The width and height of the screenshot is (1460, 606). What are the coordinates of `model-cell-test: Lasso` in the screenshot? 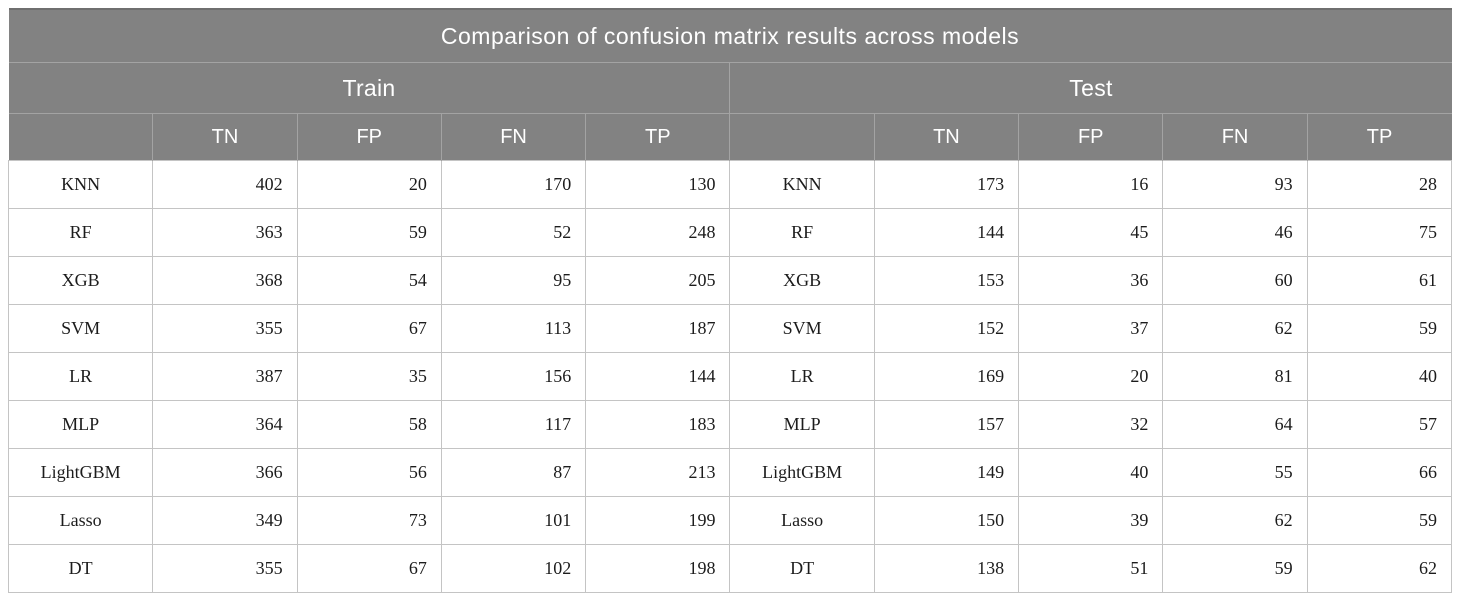 It's located at (802, 520).